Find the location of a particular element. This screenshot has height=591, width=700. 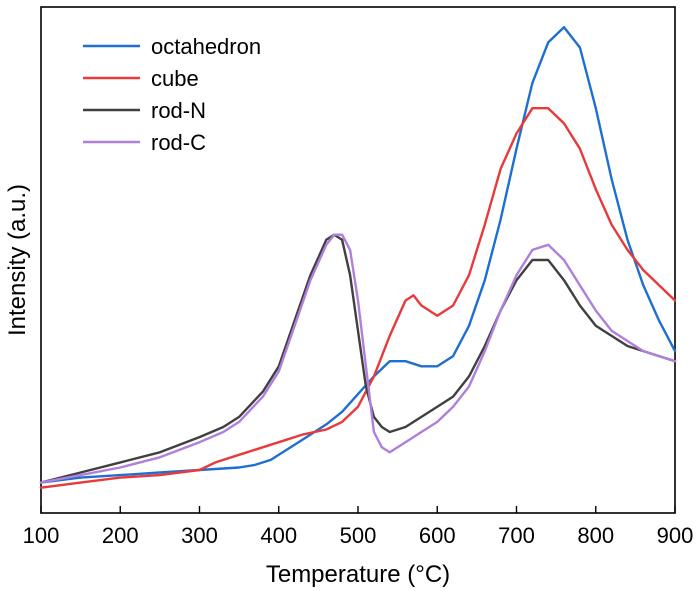

x-tick-label-200: 200 is located at coordinates (120, 535).